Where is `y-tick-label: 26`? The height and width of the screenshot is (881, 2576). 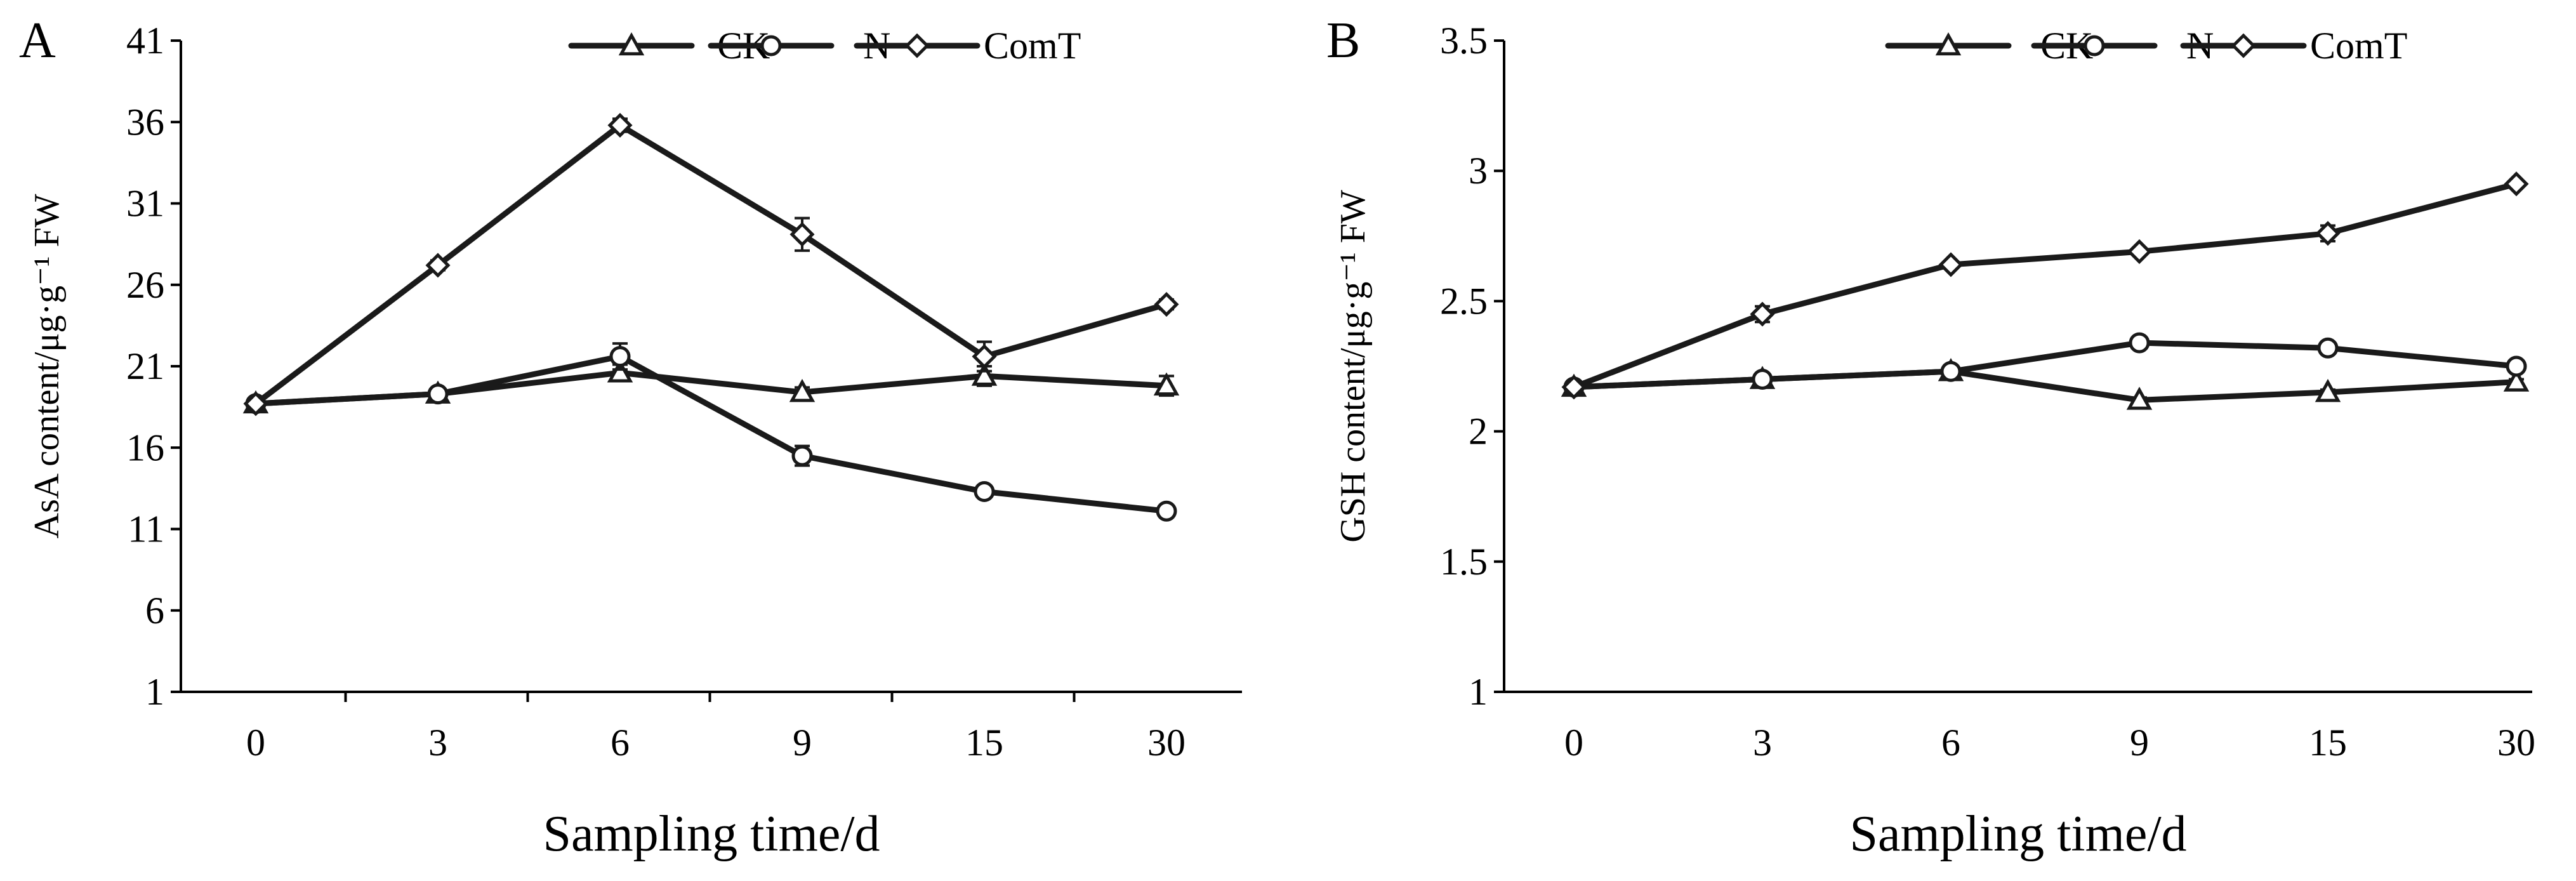 y-tick-label: 26 is located at coordinates (145, 285).